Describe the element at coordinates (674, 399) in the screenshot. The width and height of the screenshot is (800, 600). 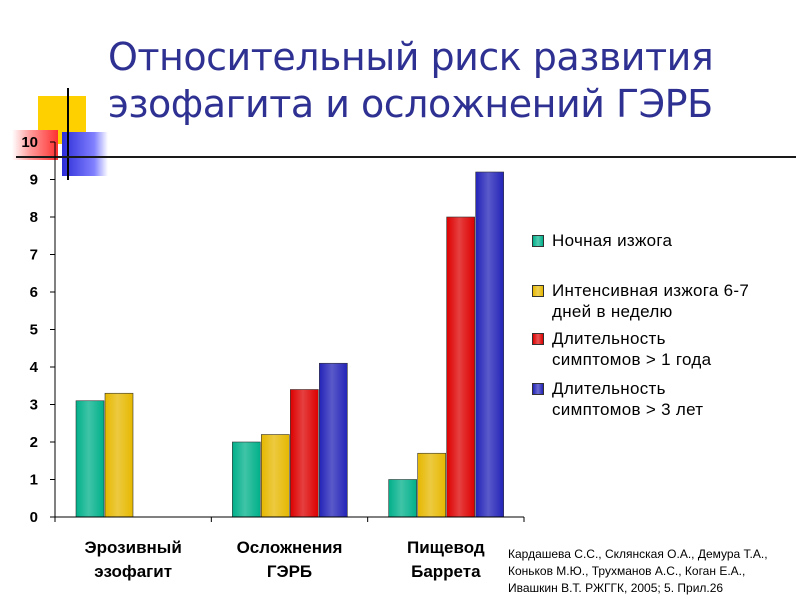
I see `legend-label: Длительность симптомов > 3 лет` at that location.